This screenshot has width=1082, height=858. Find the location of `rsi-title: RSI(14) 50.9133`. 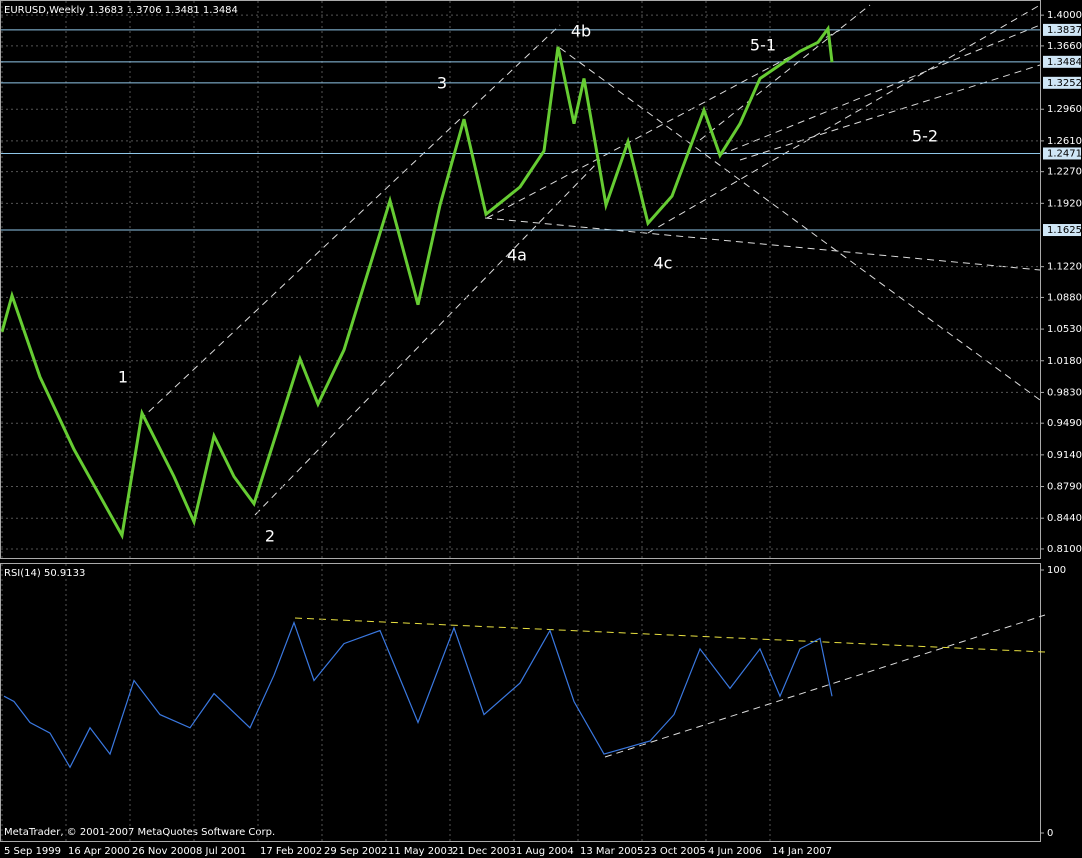

rsi-title: RSI(14) 50.9133 is located at coordinates (44, 573).